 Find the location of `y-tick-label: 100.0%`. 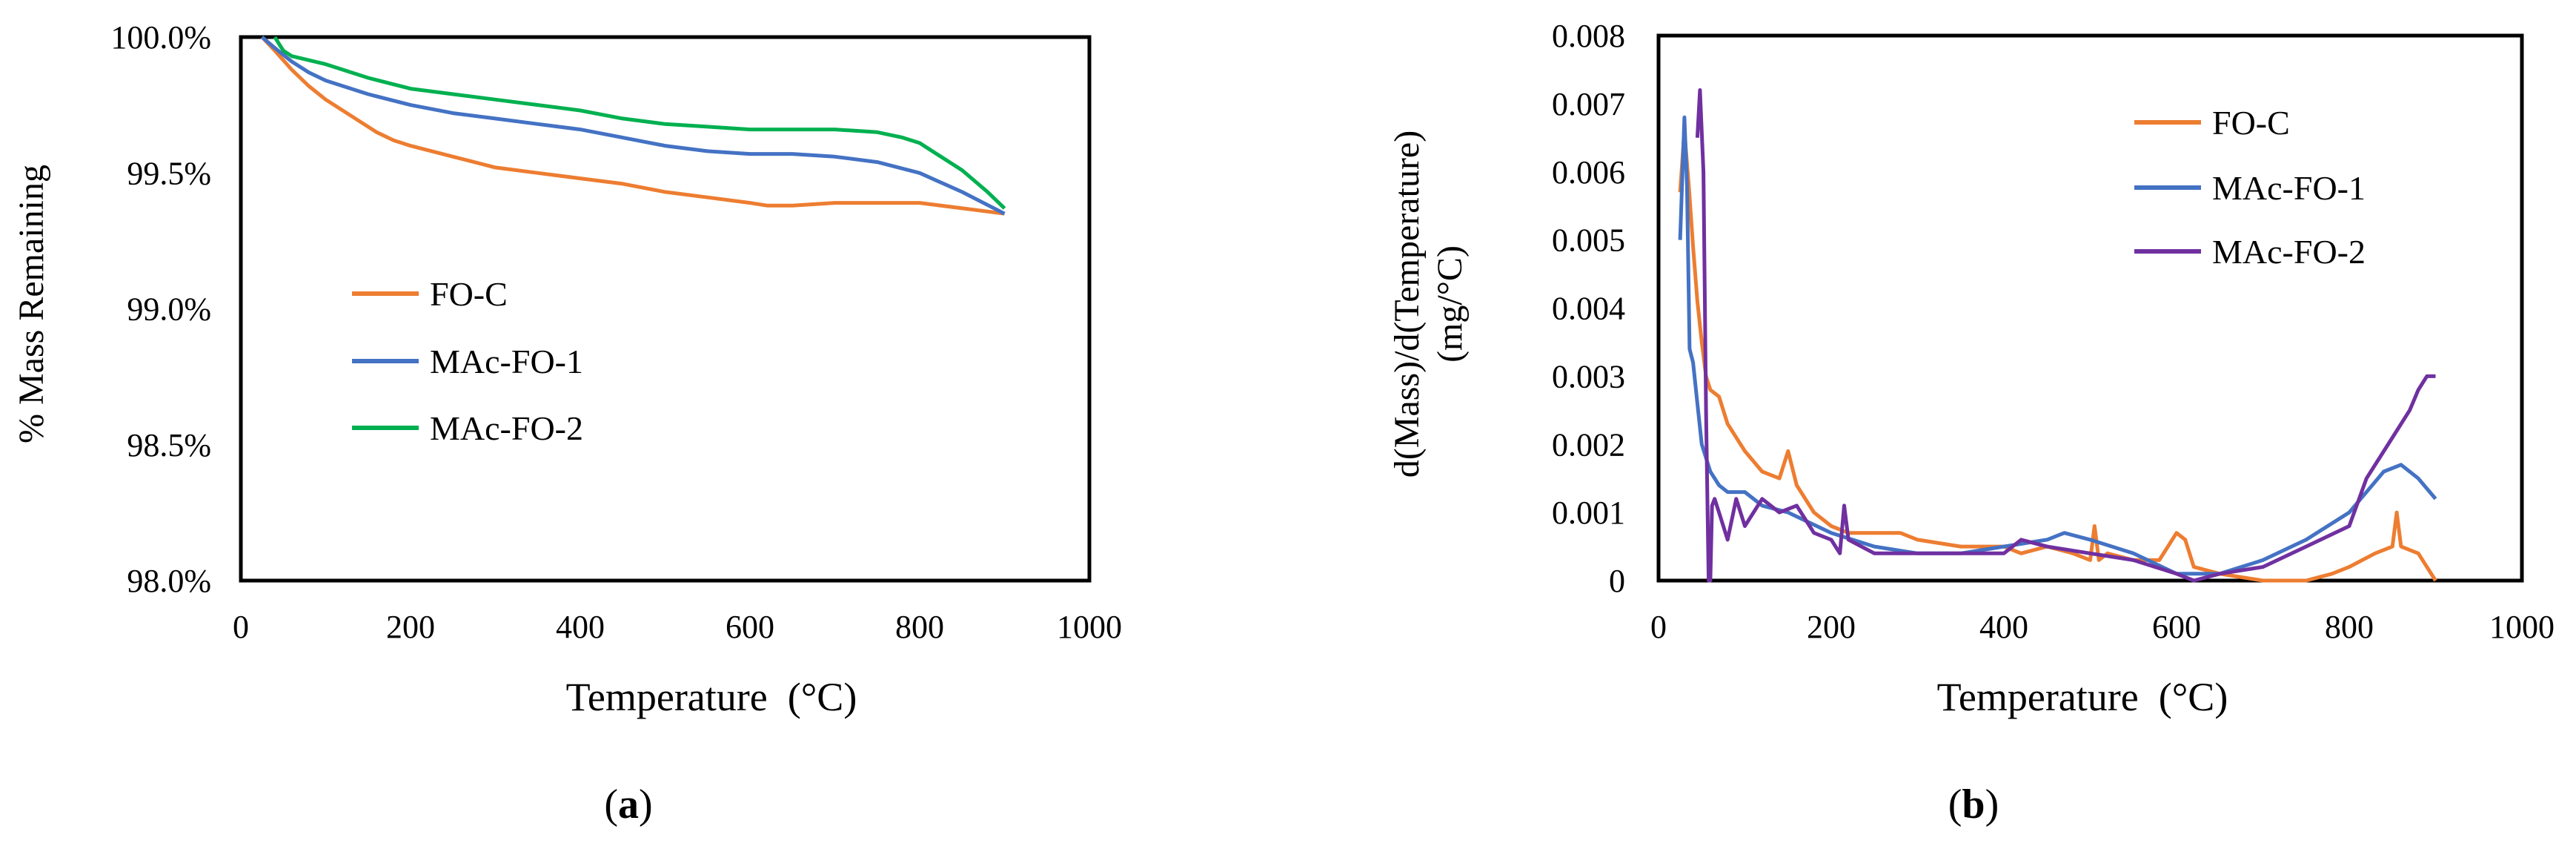

y-tick-label: 100.0% is located at coordinates (160, 37).